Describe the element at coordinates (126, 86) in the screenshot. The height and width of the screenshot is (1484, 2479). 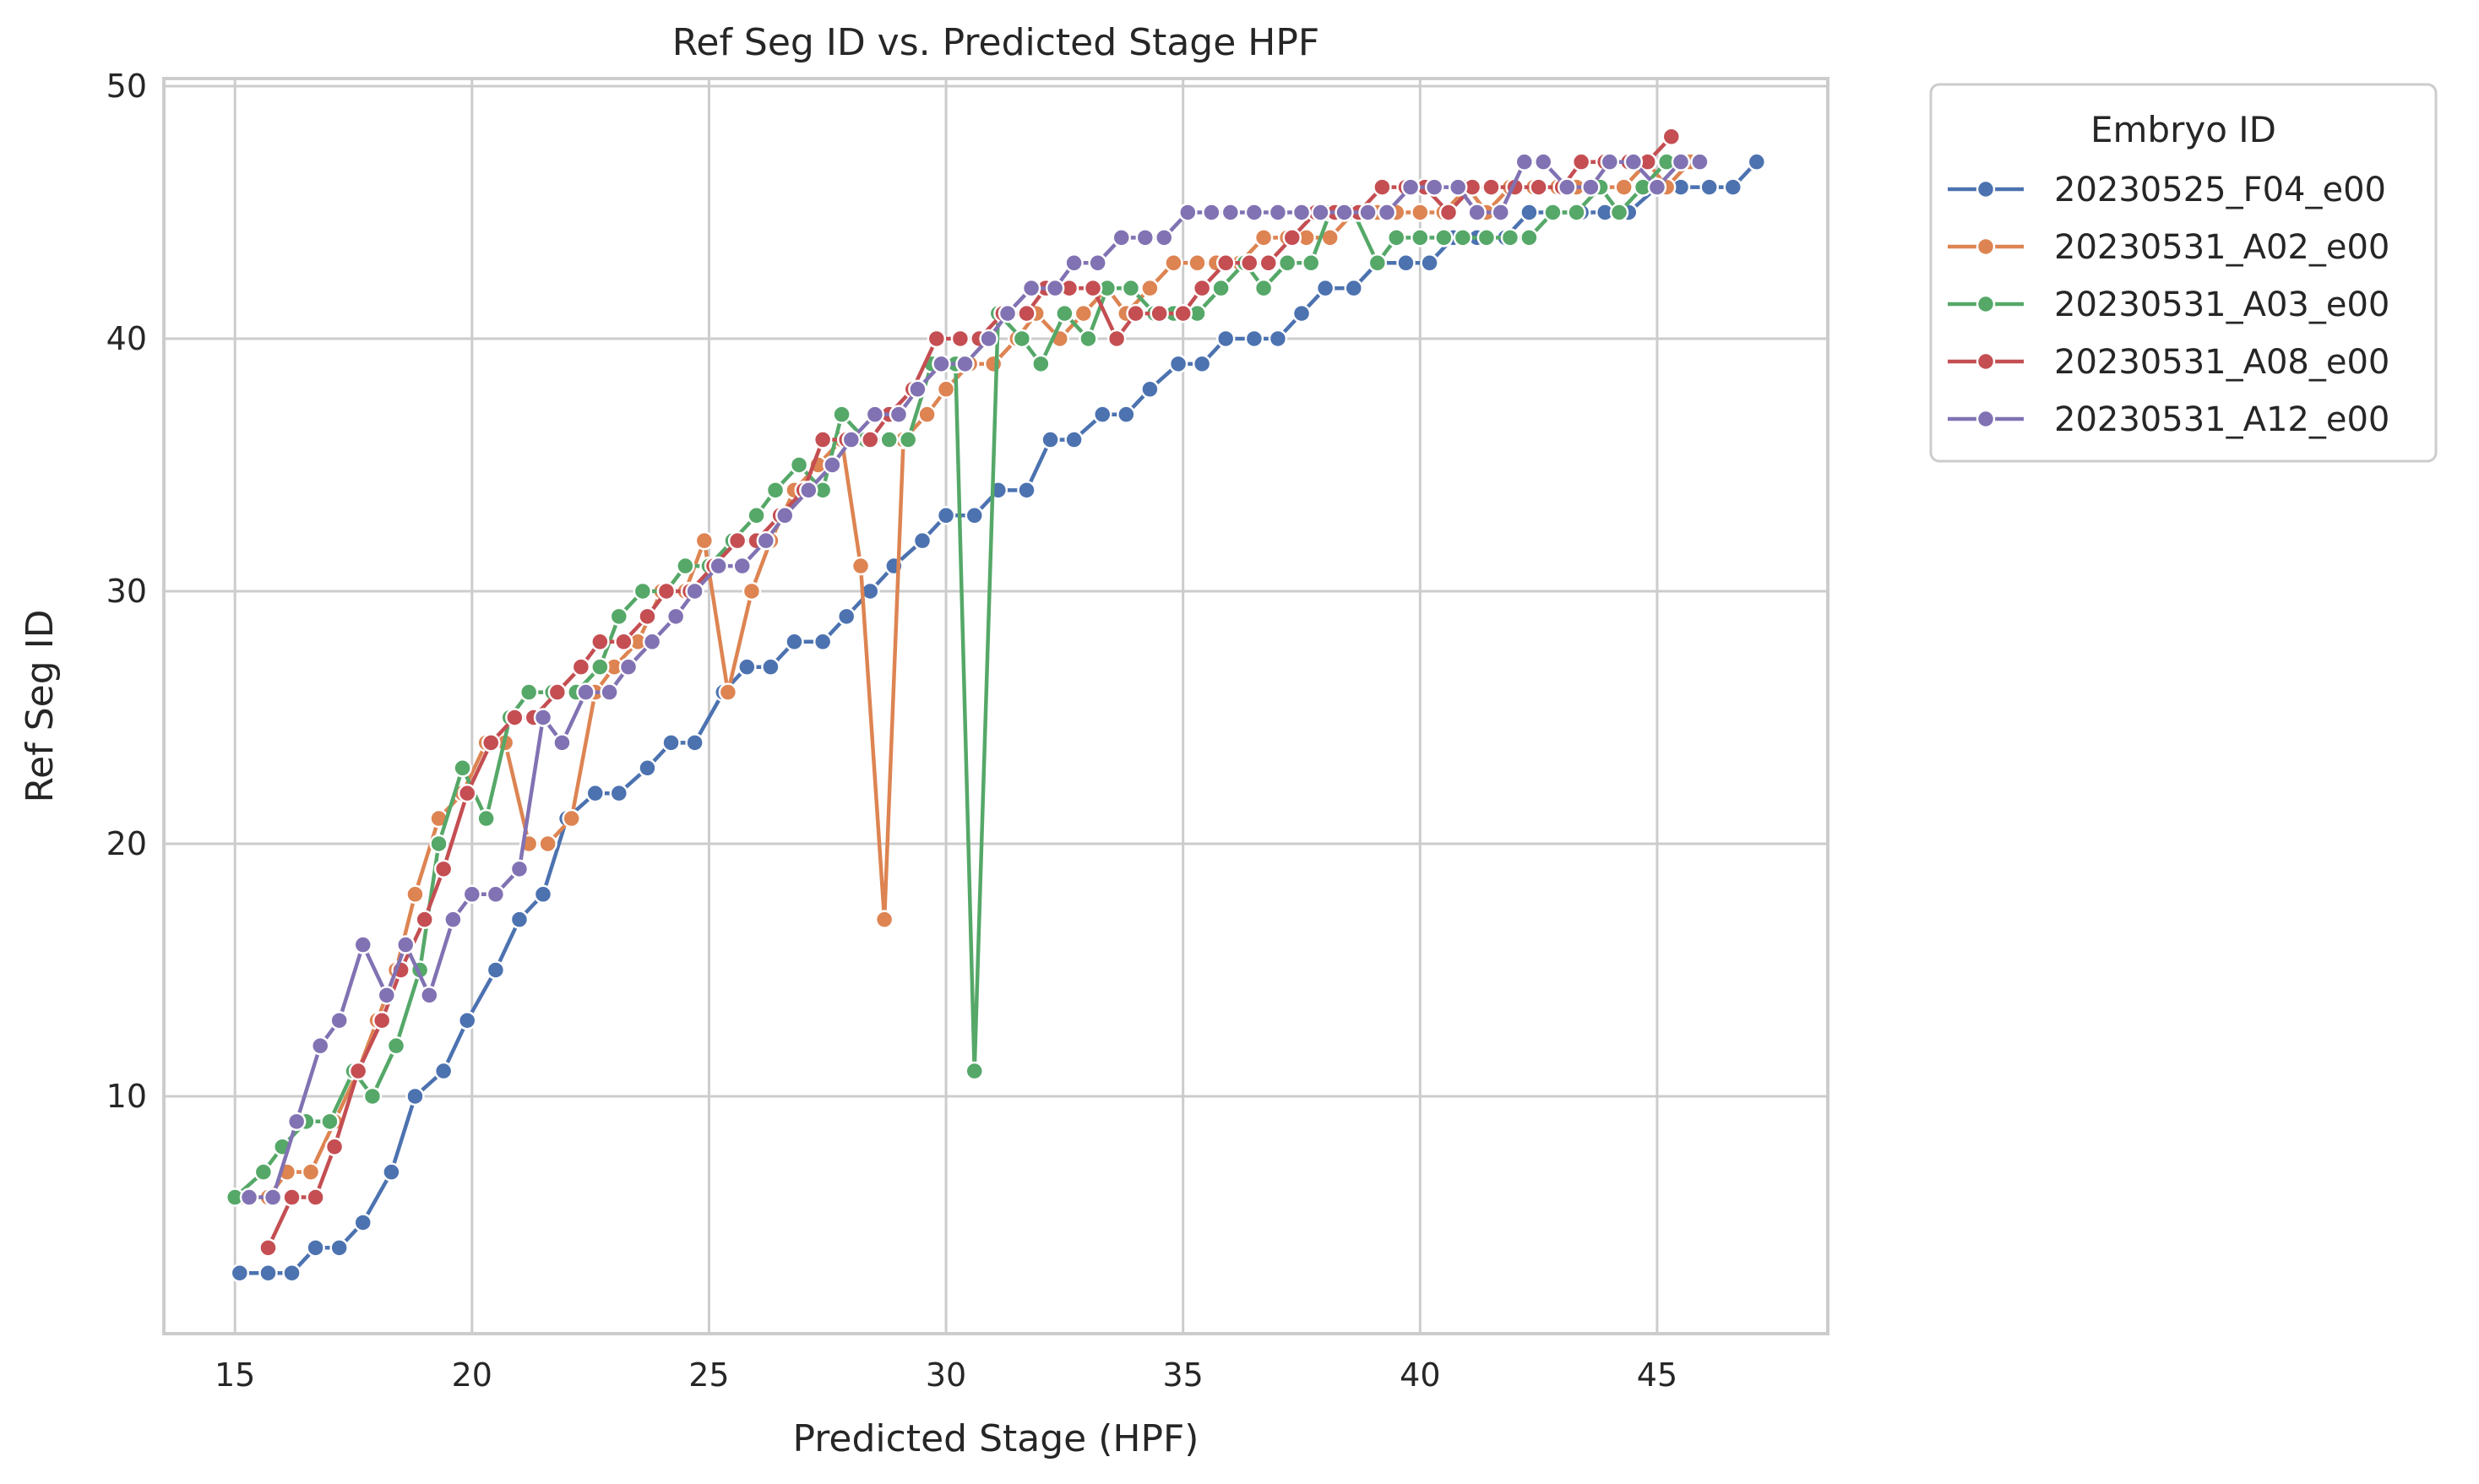
I see `y-tick-label: 50` at that location.